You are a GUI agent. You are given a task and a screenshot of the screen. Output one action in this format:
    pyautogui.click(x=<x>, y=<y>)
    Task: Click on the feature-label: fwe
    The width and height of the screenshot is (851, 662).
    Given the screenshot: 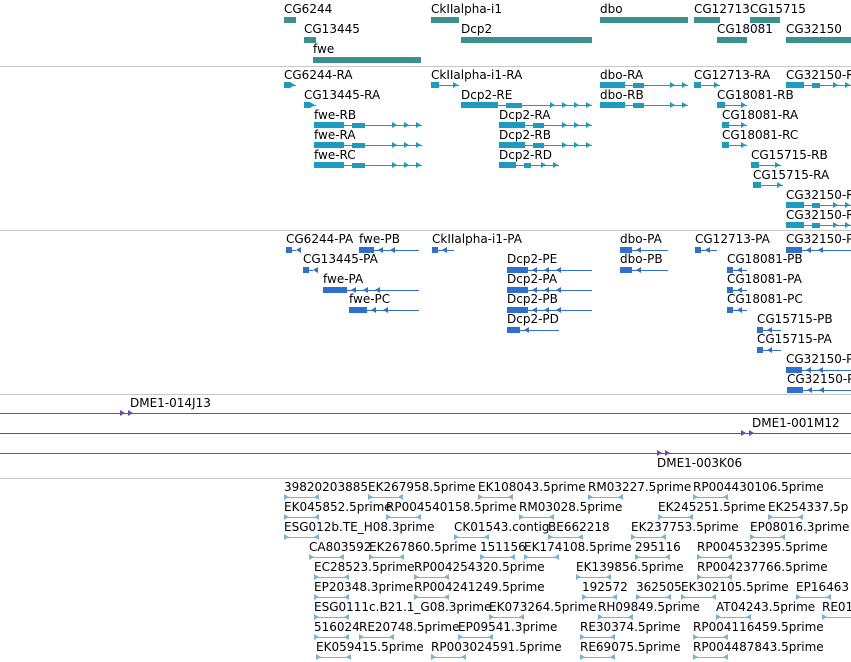 What is the action you would take?
    pyautogui.click(x=324, y=49)
    